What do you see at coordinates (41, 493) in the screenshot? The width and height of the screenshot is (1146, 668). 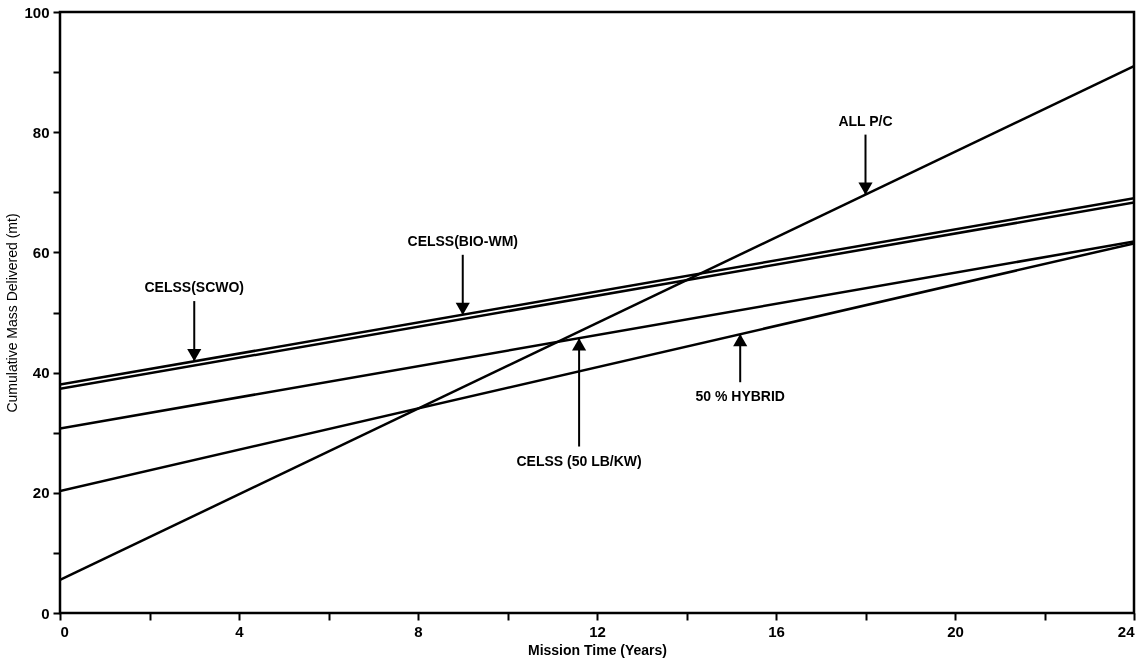 I see `y-tick-label: 20` at bounding box center [41, 493].